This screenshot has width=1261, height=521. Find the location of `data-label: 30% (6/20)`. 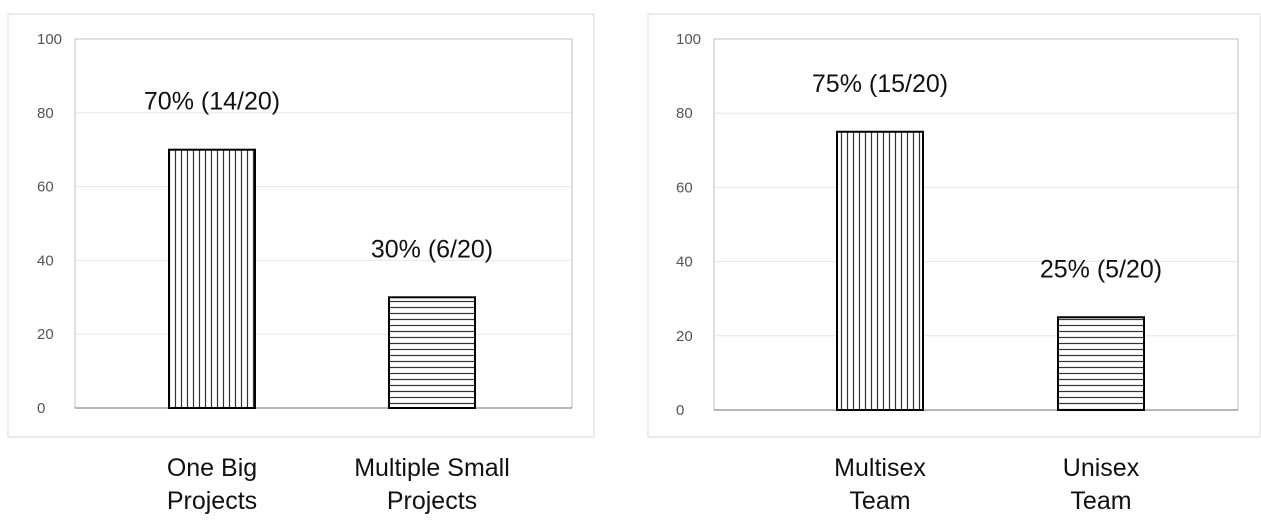

data-label: 30% (6/20) is located at coordinates (432, 249).